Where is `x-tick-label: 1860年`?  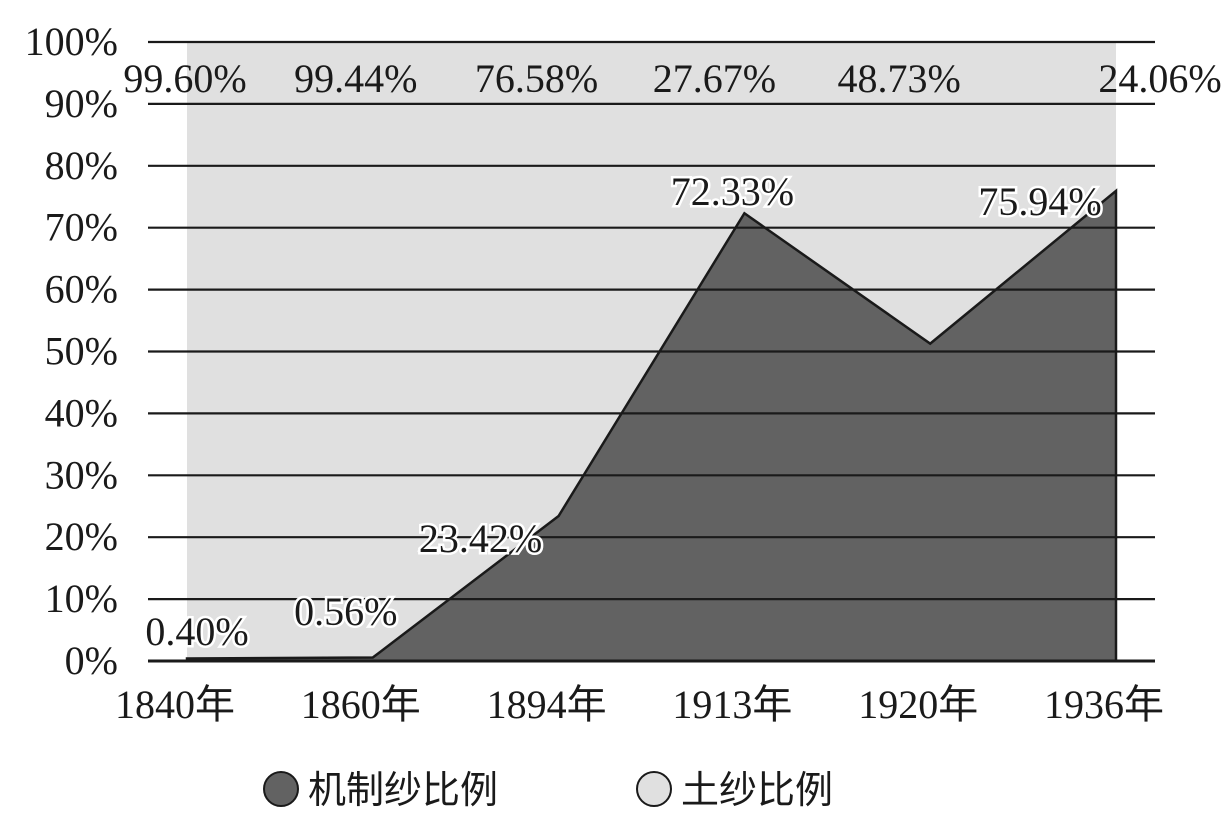
x-tick-label: 1860年 is located at coordinates (361, 704).